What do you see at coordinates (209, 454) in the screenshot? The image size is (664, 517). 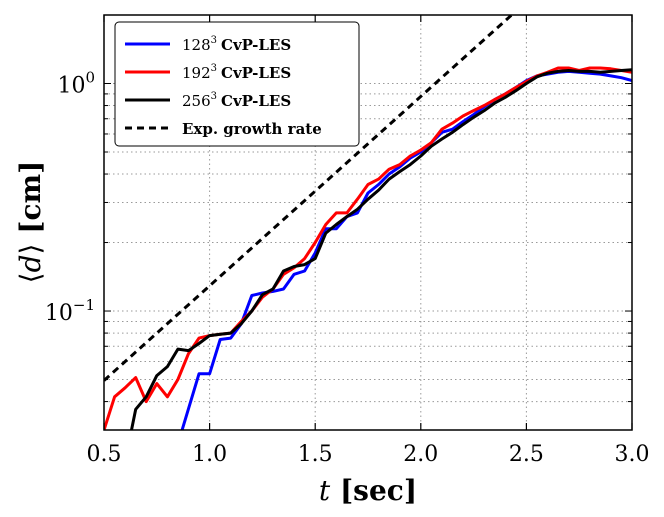 I see `x-tick-label: 1.0` at bounding box center [209, 454].